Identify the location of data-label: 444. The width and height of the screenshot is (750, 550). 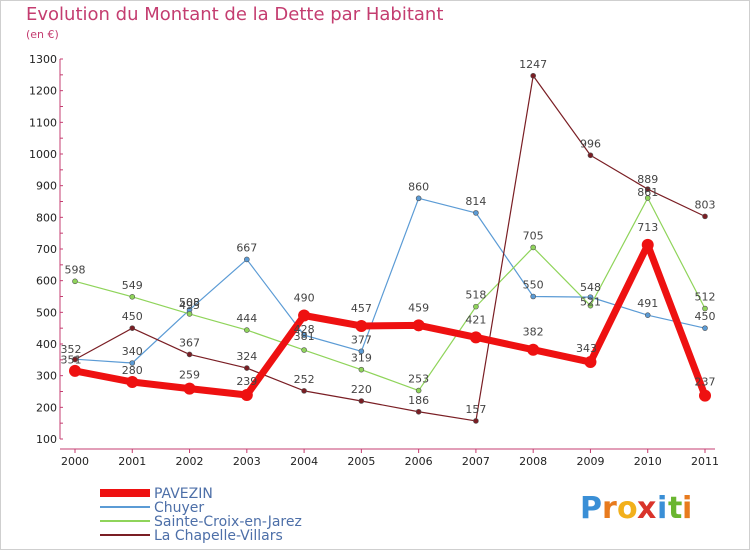
(246, 318).